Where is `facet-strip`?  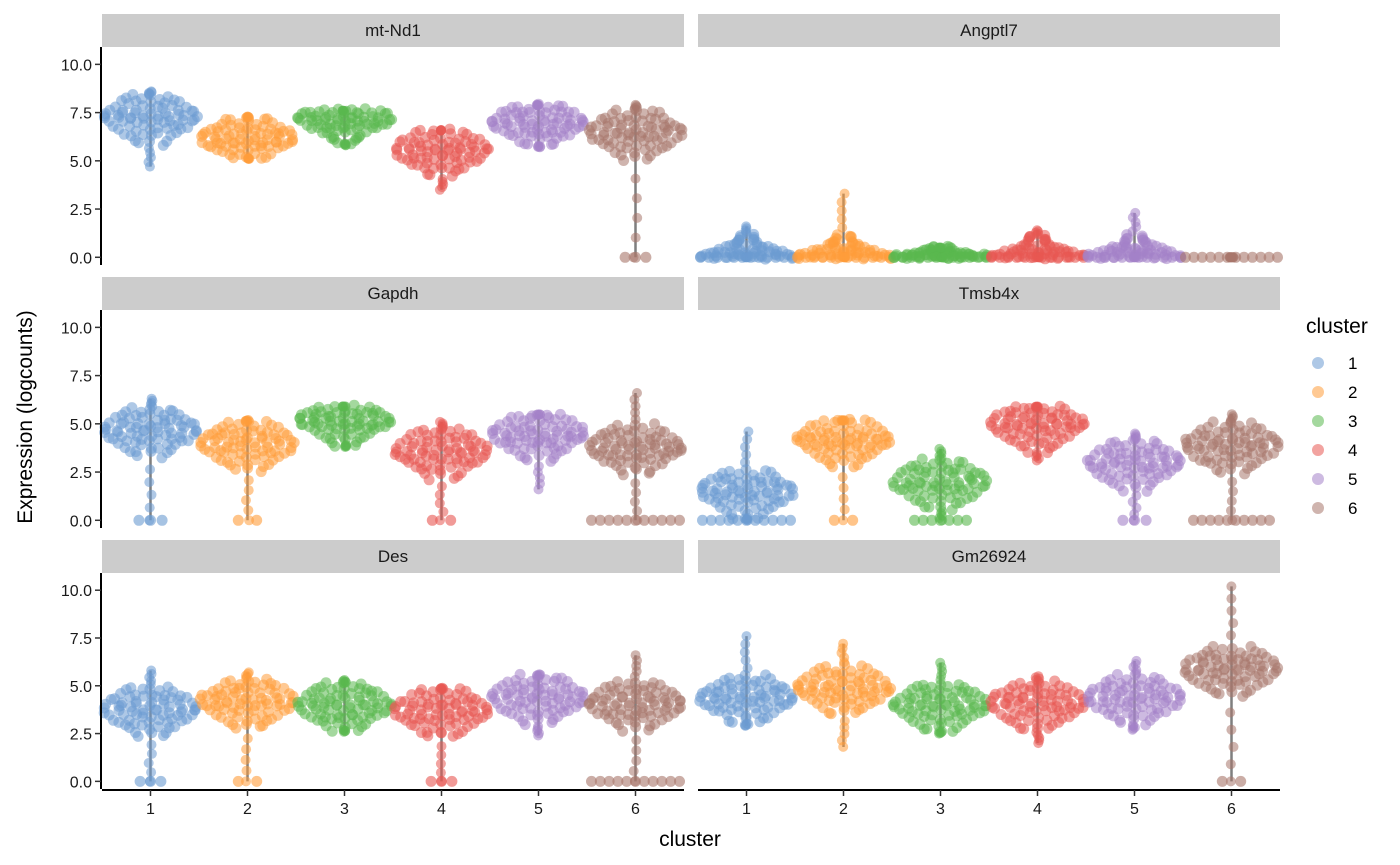
facet-strip is located at coordinates (393, 556).